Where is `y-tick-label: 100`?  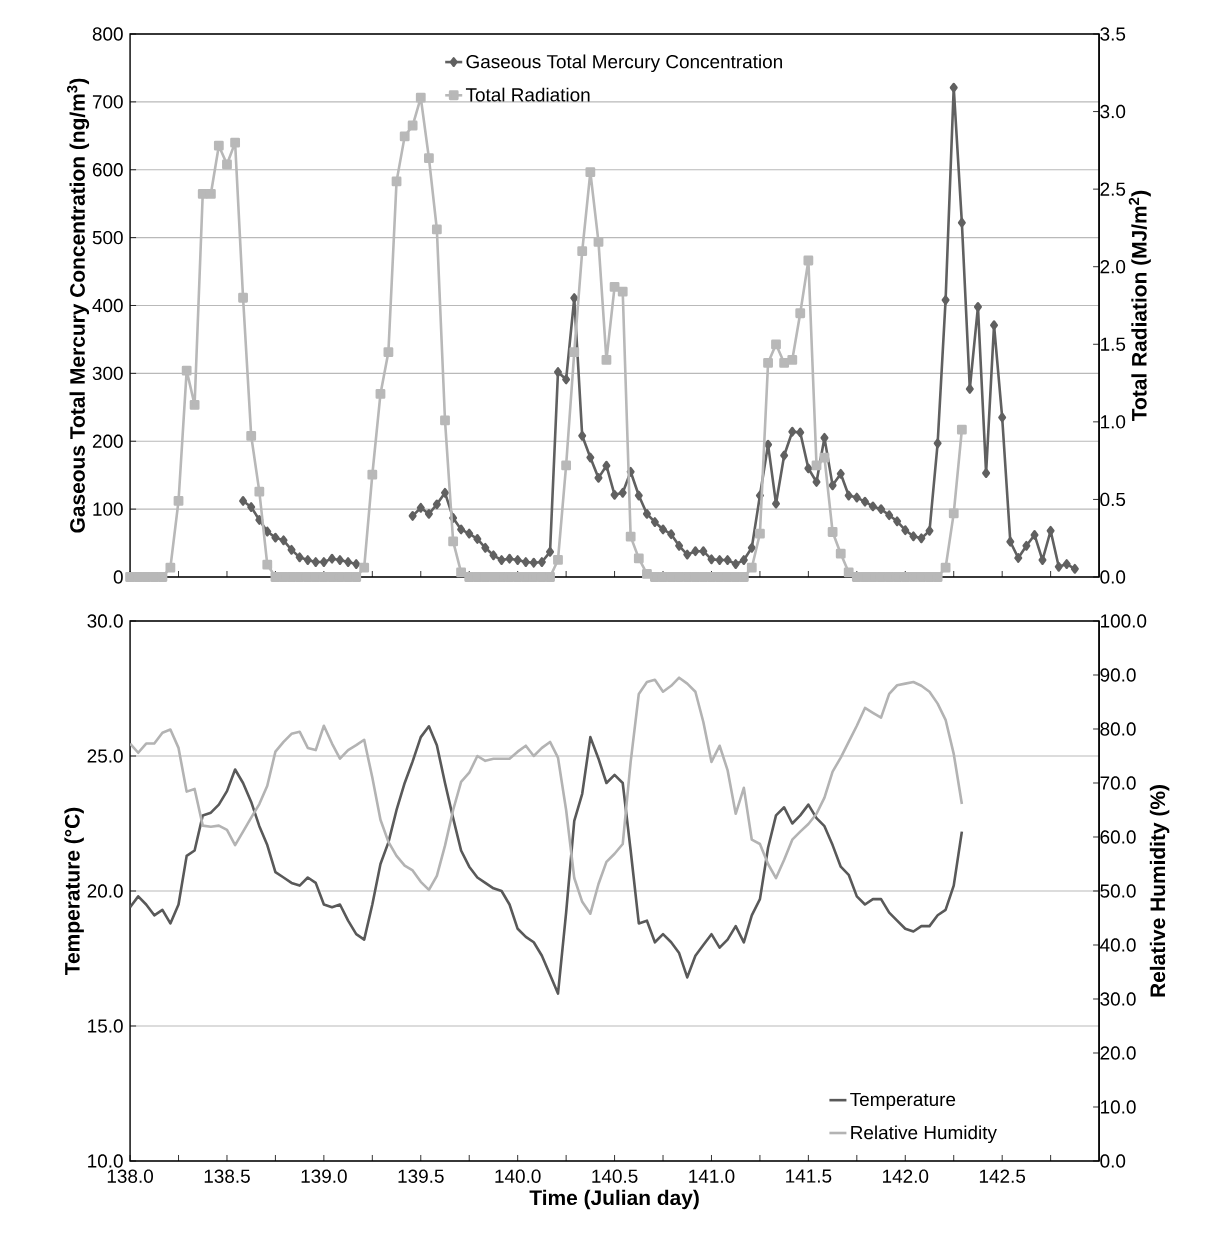 y-tick-label: 100 is located at coordinates (108, 509).